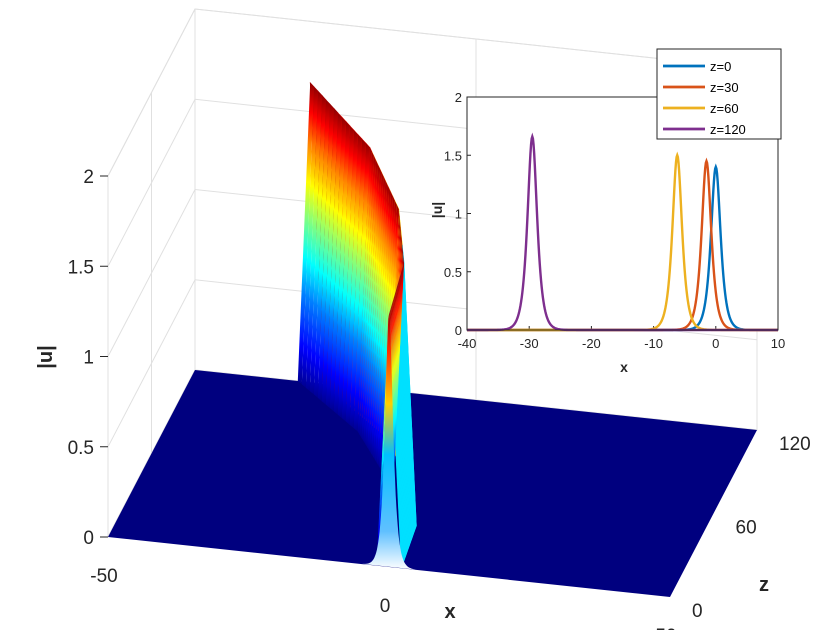  I want to click on tick-label-z: 120, so click(795, 444).